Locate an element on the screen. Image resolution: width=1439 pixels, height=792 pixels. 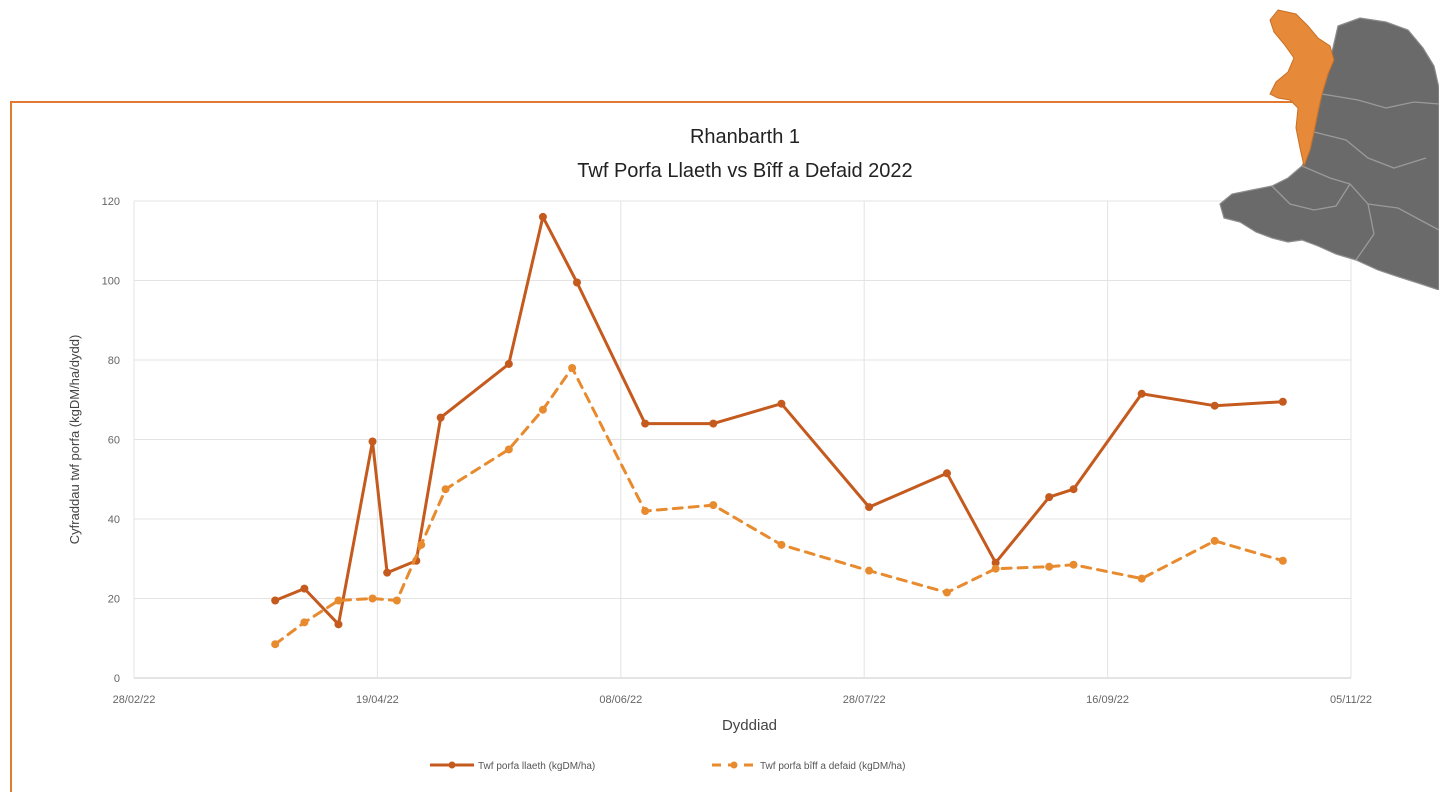
x-tick-label: 28/07/22 is located at coordinates (864, 700).